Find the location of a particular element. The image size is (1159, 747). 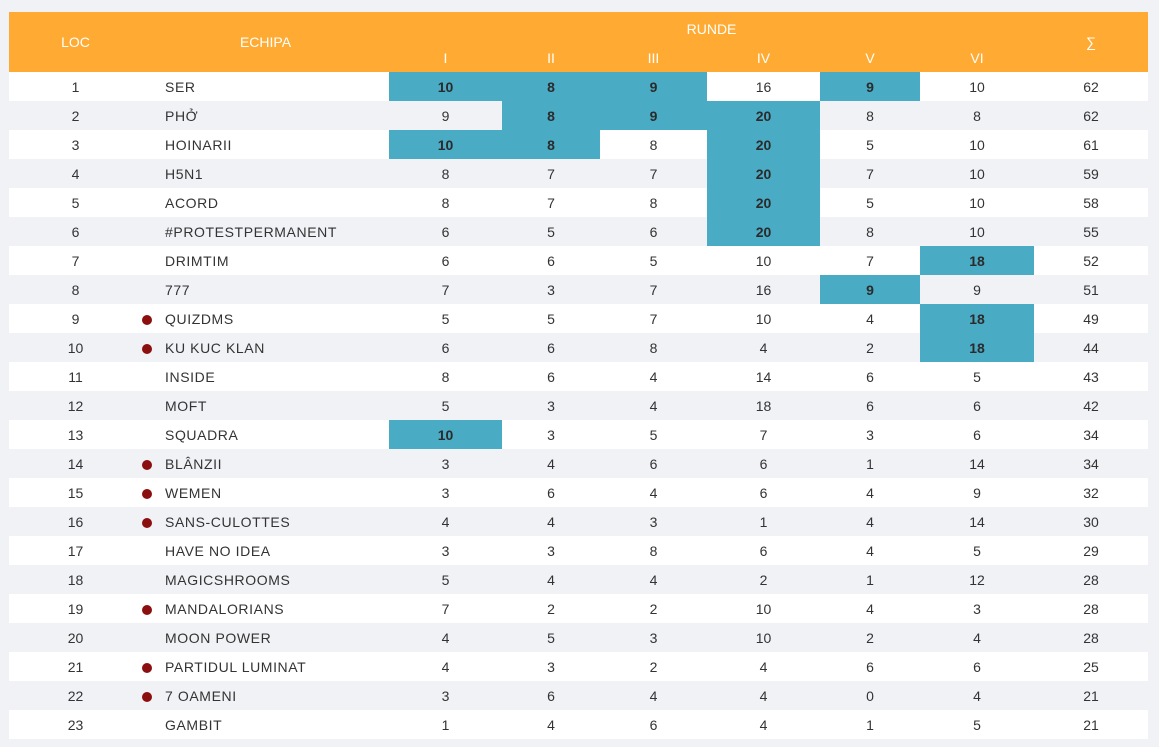

round-4-score: 4 is located at coordinates (763, 347).